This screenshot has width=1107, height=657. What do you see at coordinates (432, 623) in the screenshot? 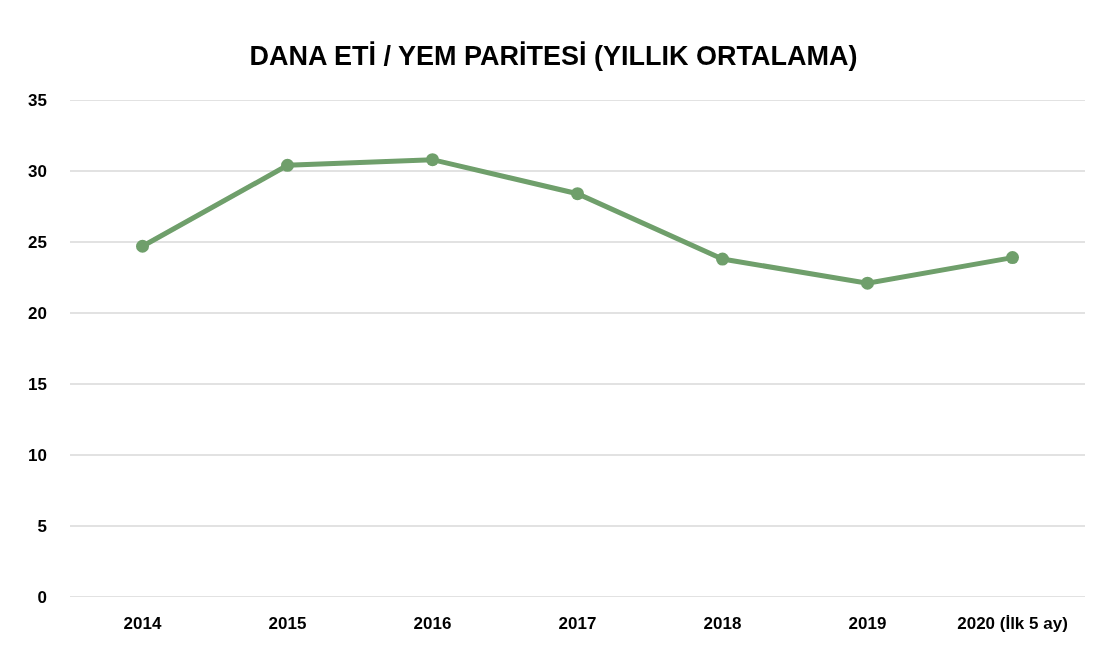
I see `x-tick-label: 2016` at bounding box center [432, 623].